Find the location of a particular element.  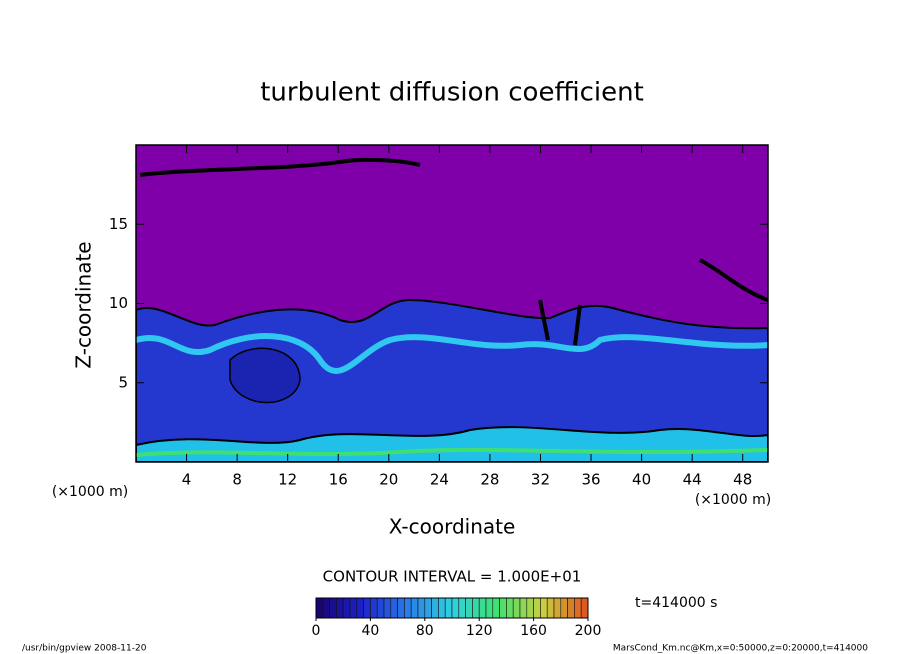

footer-left: /usr/bin/gpview 2008-11-20 is located at coordinates (84, 649).